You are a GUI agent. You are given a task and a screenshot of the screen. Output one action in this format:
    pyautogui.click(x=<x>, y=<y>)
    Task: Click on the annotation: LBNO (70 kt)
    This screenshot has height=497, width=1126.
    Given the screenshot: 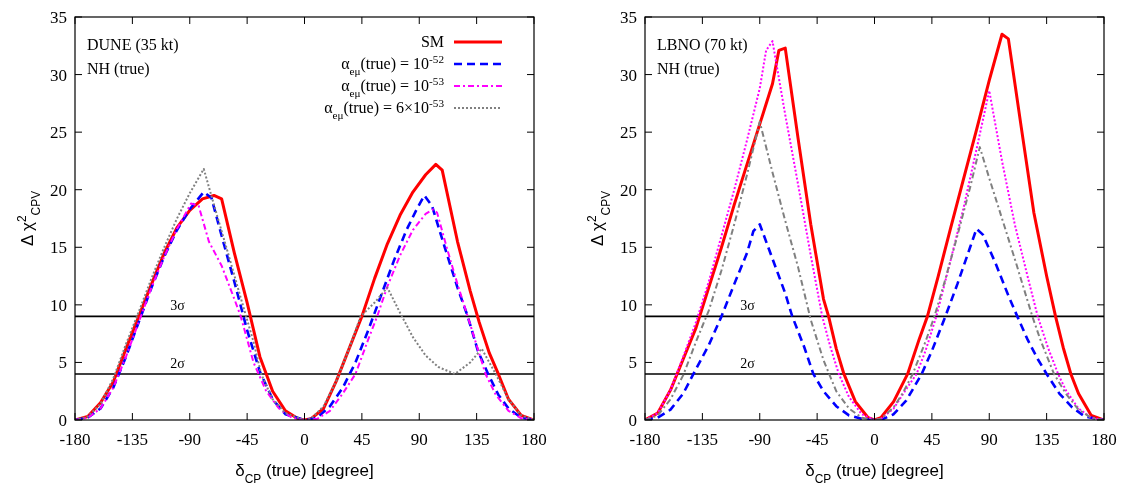 What is the action you would take?
    pyautogui.click(x=702, y=45)
    